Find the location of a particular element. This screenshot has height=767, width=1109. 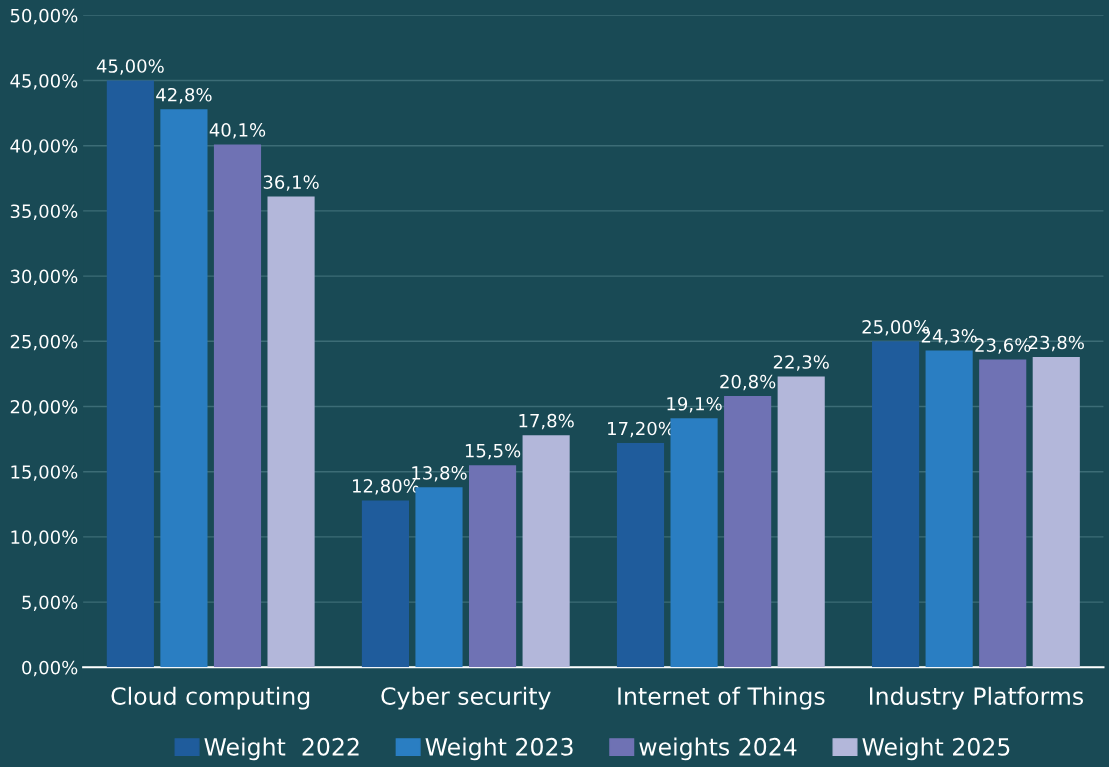

data-label: 45,00% is located at coordinates (130, 67).